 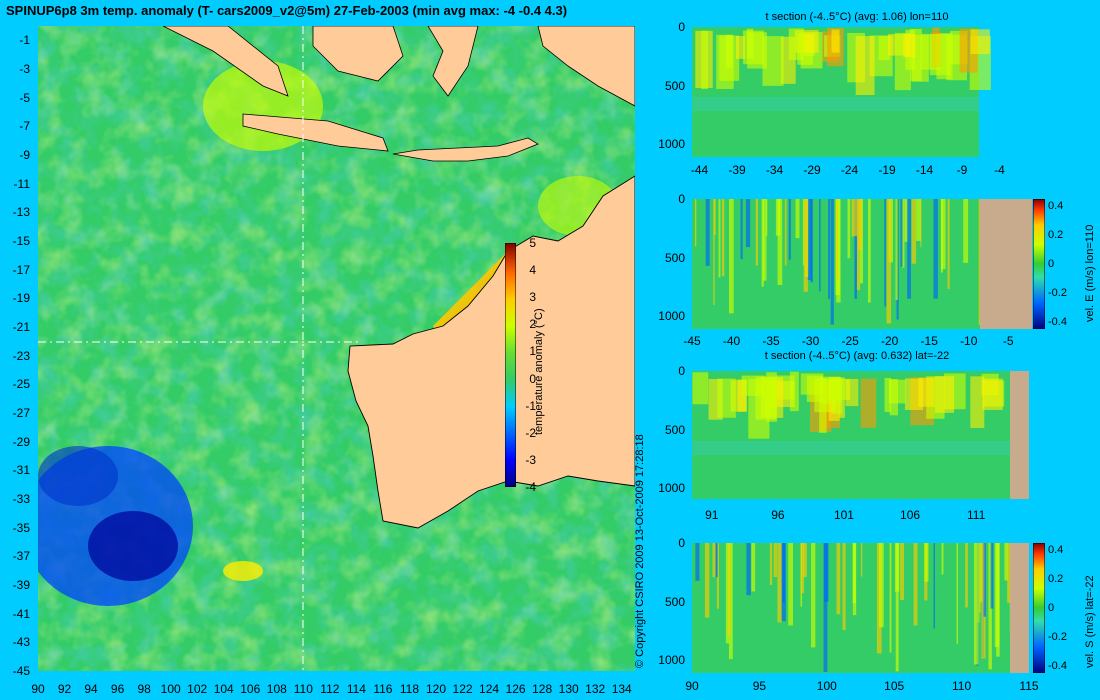 I want to click on section-x-tick-label: -20, so click(x=890, y=341).